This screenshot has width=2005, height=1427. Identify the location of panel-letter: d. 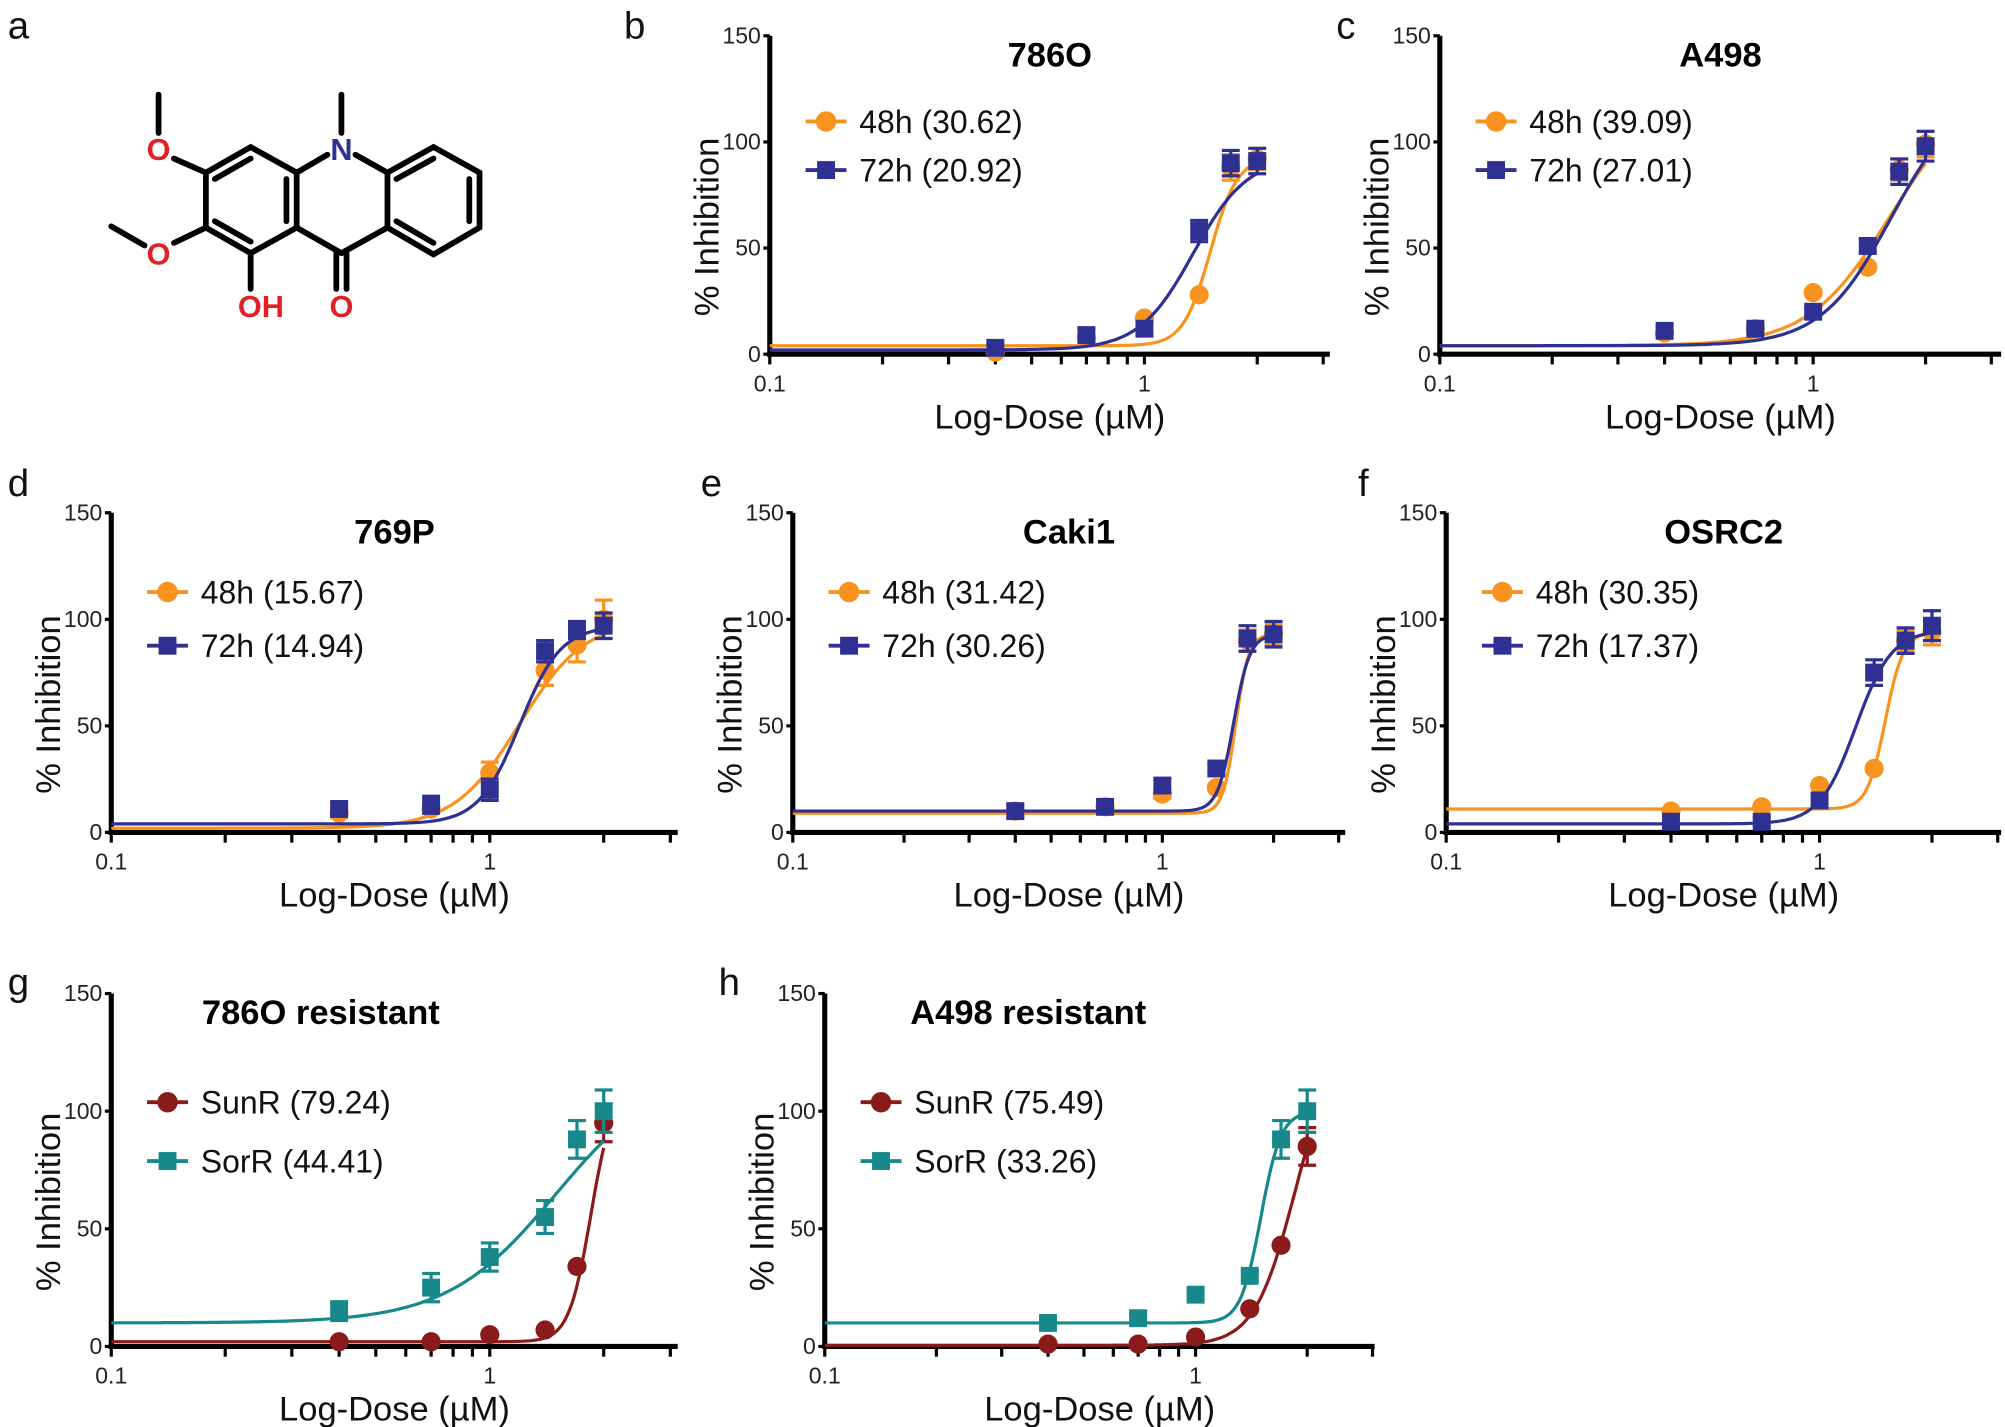
(18, 483).